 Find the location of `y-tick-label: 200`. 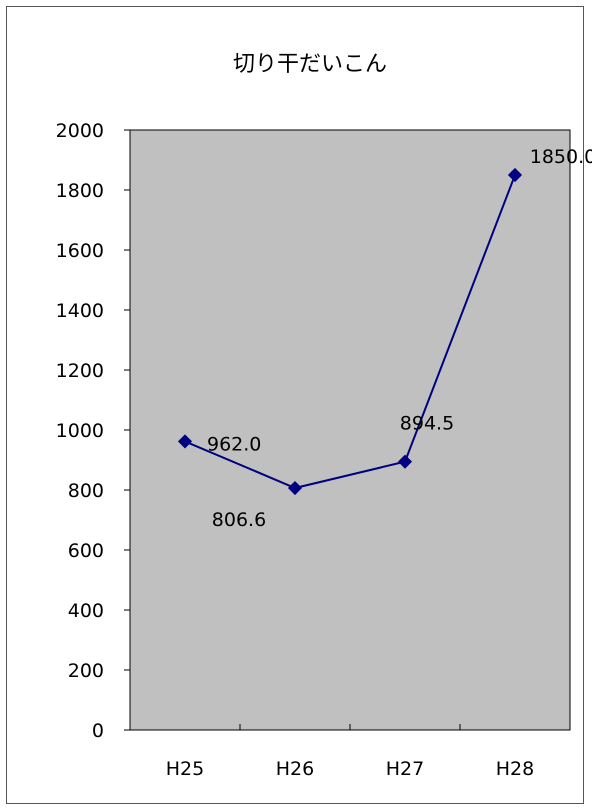

y-tick-label: 200 is located at coordinates (86, 671).